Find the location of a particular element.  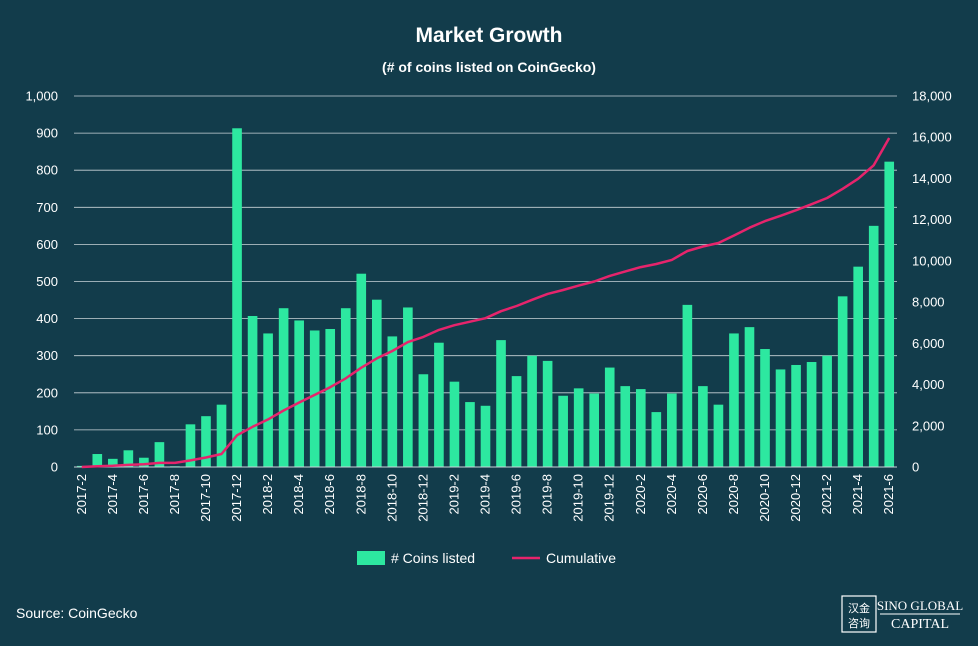

x-tick-label: 2017-10 is located at coordinates (205, 498).